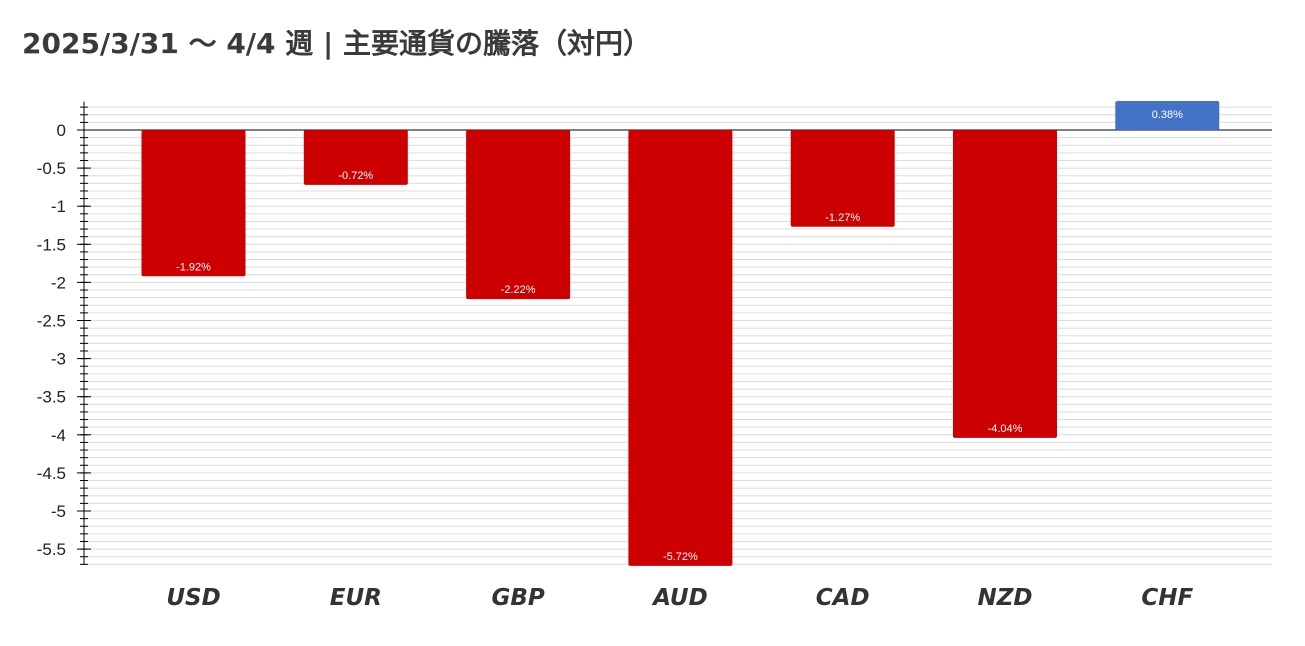 This screenshot has height=646, width=1305. What do you see at coordinates (336, 43) in the screenshot?
I see `chart-title: 2025/3/31 〜 4/4 週 | 主要通貨の騰落（対円）` at bounding box center [336, 43].